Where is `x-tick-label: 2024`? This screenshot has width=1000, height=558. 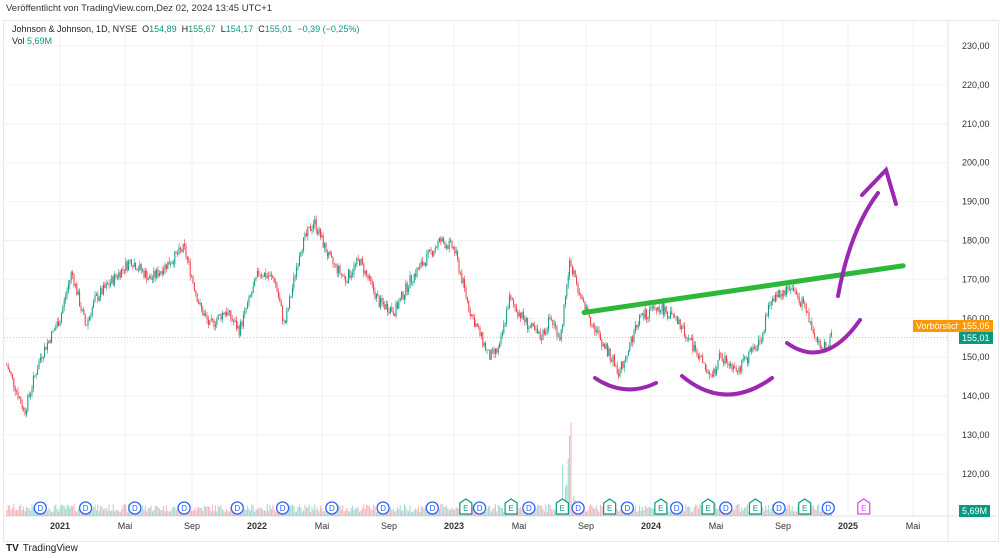
x-tick-label: 2024 is located at coordinates (651, 526).